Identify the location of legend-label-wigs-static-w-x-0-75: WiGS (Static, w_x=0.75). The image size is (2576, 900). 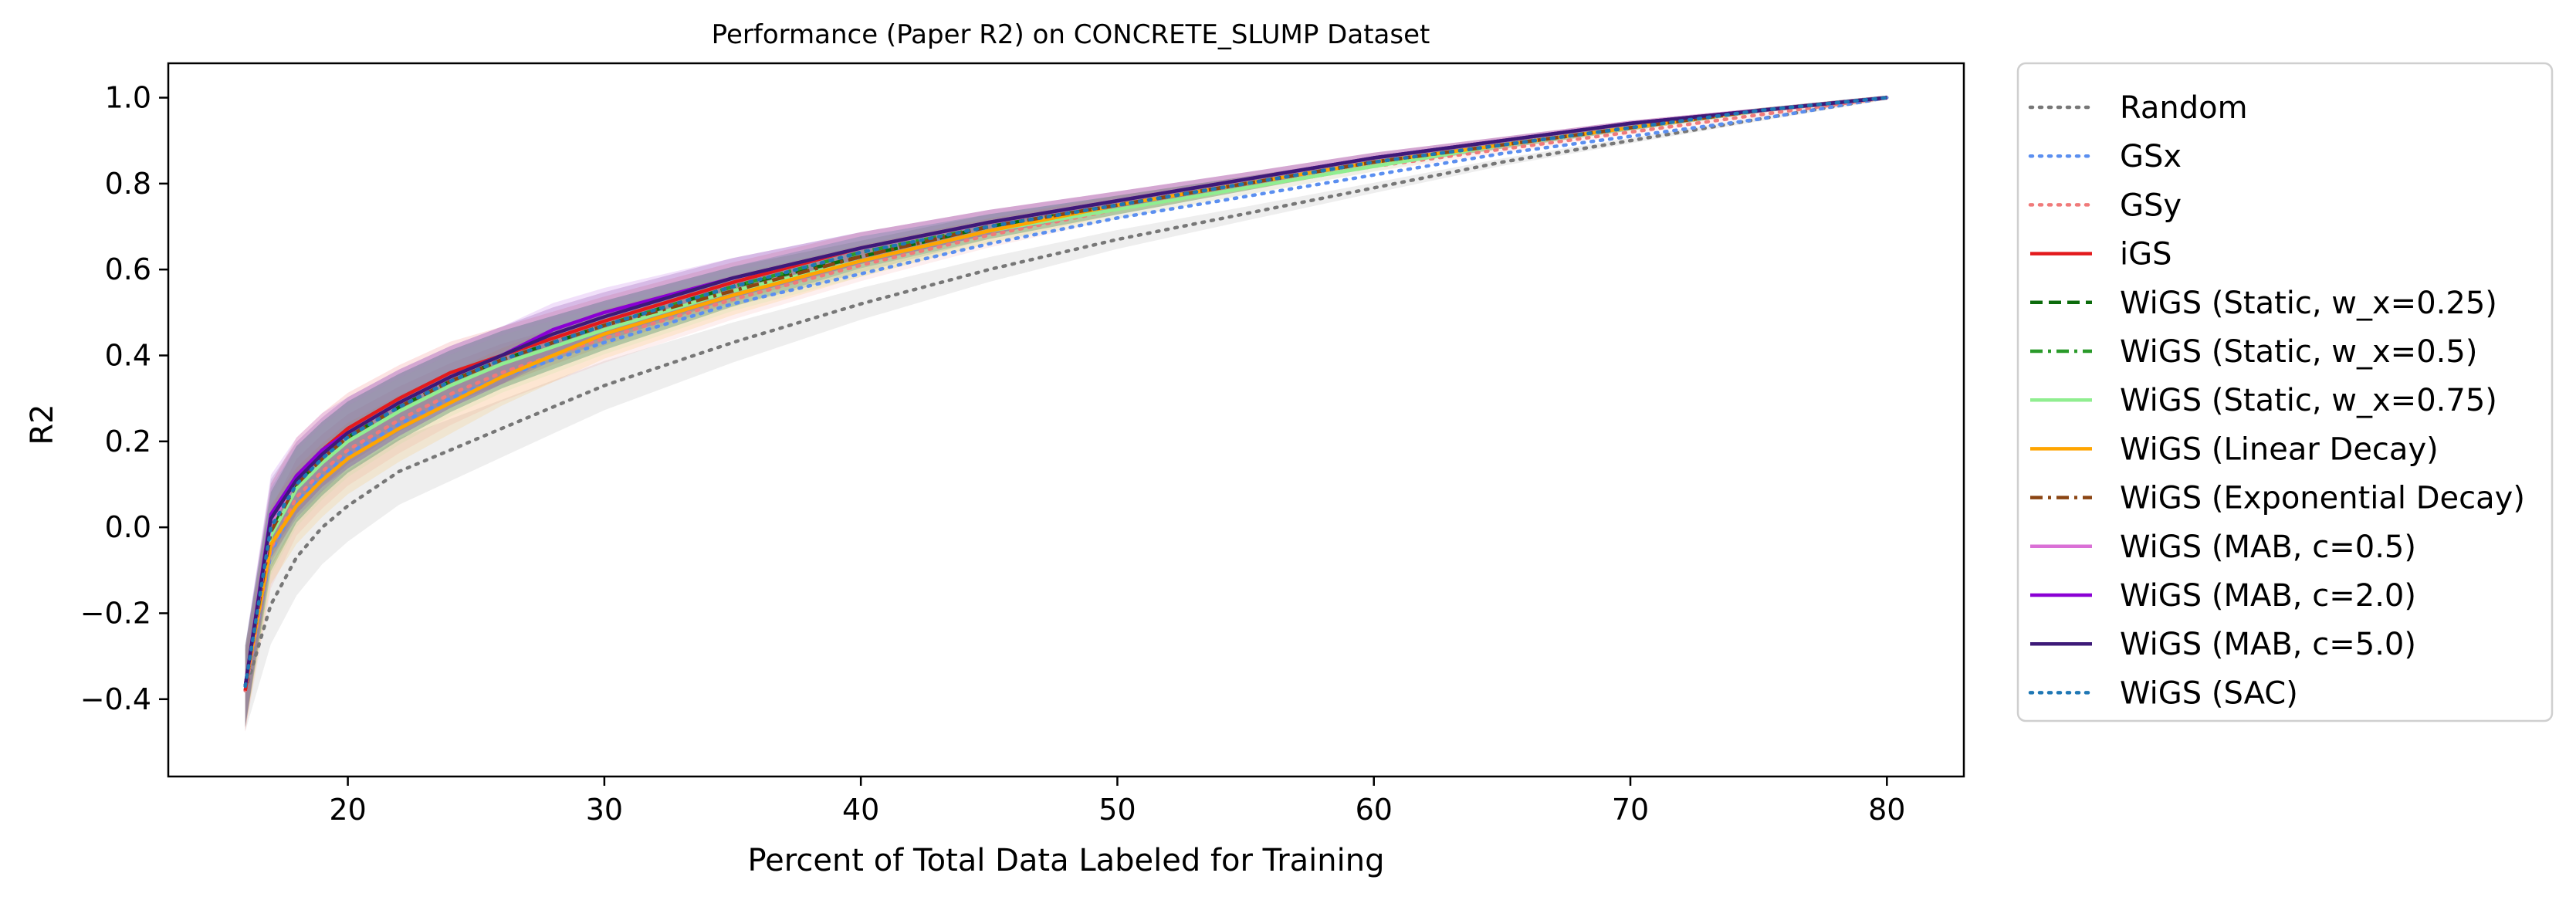
(2308, 400).